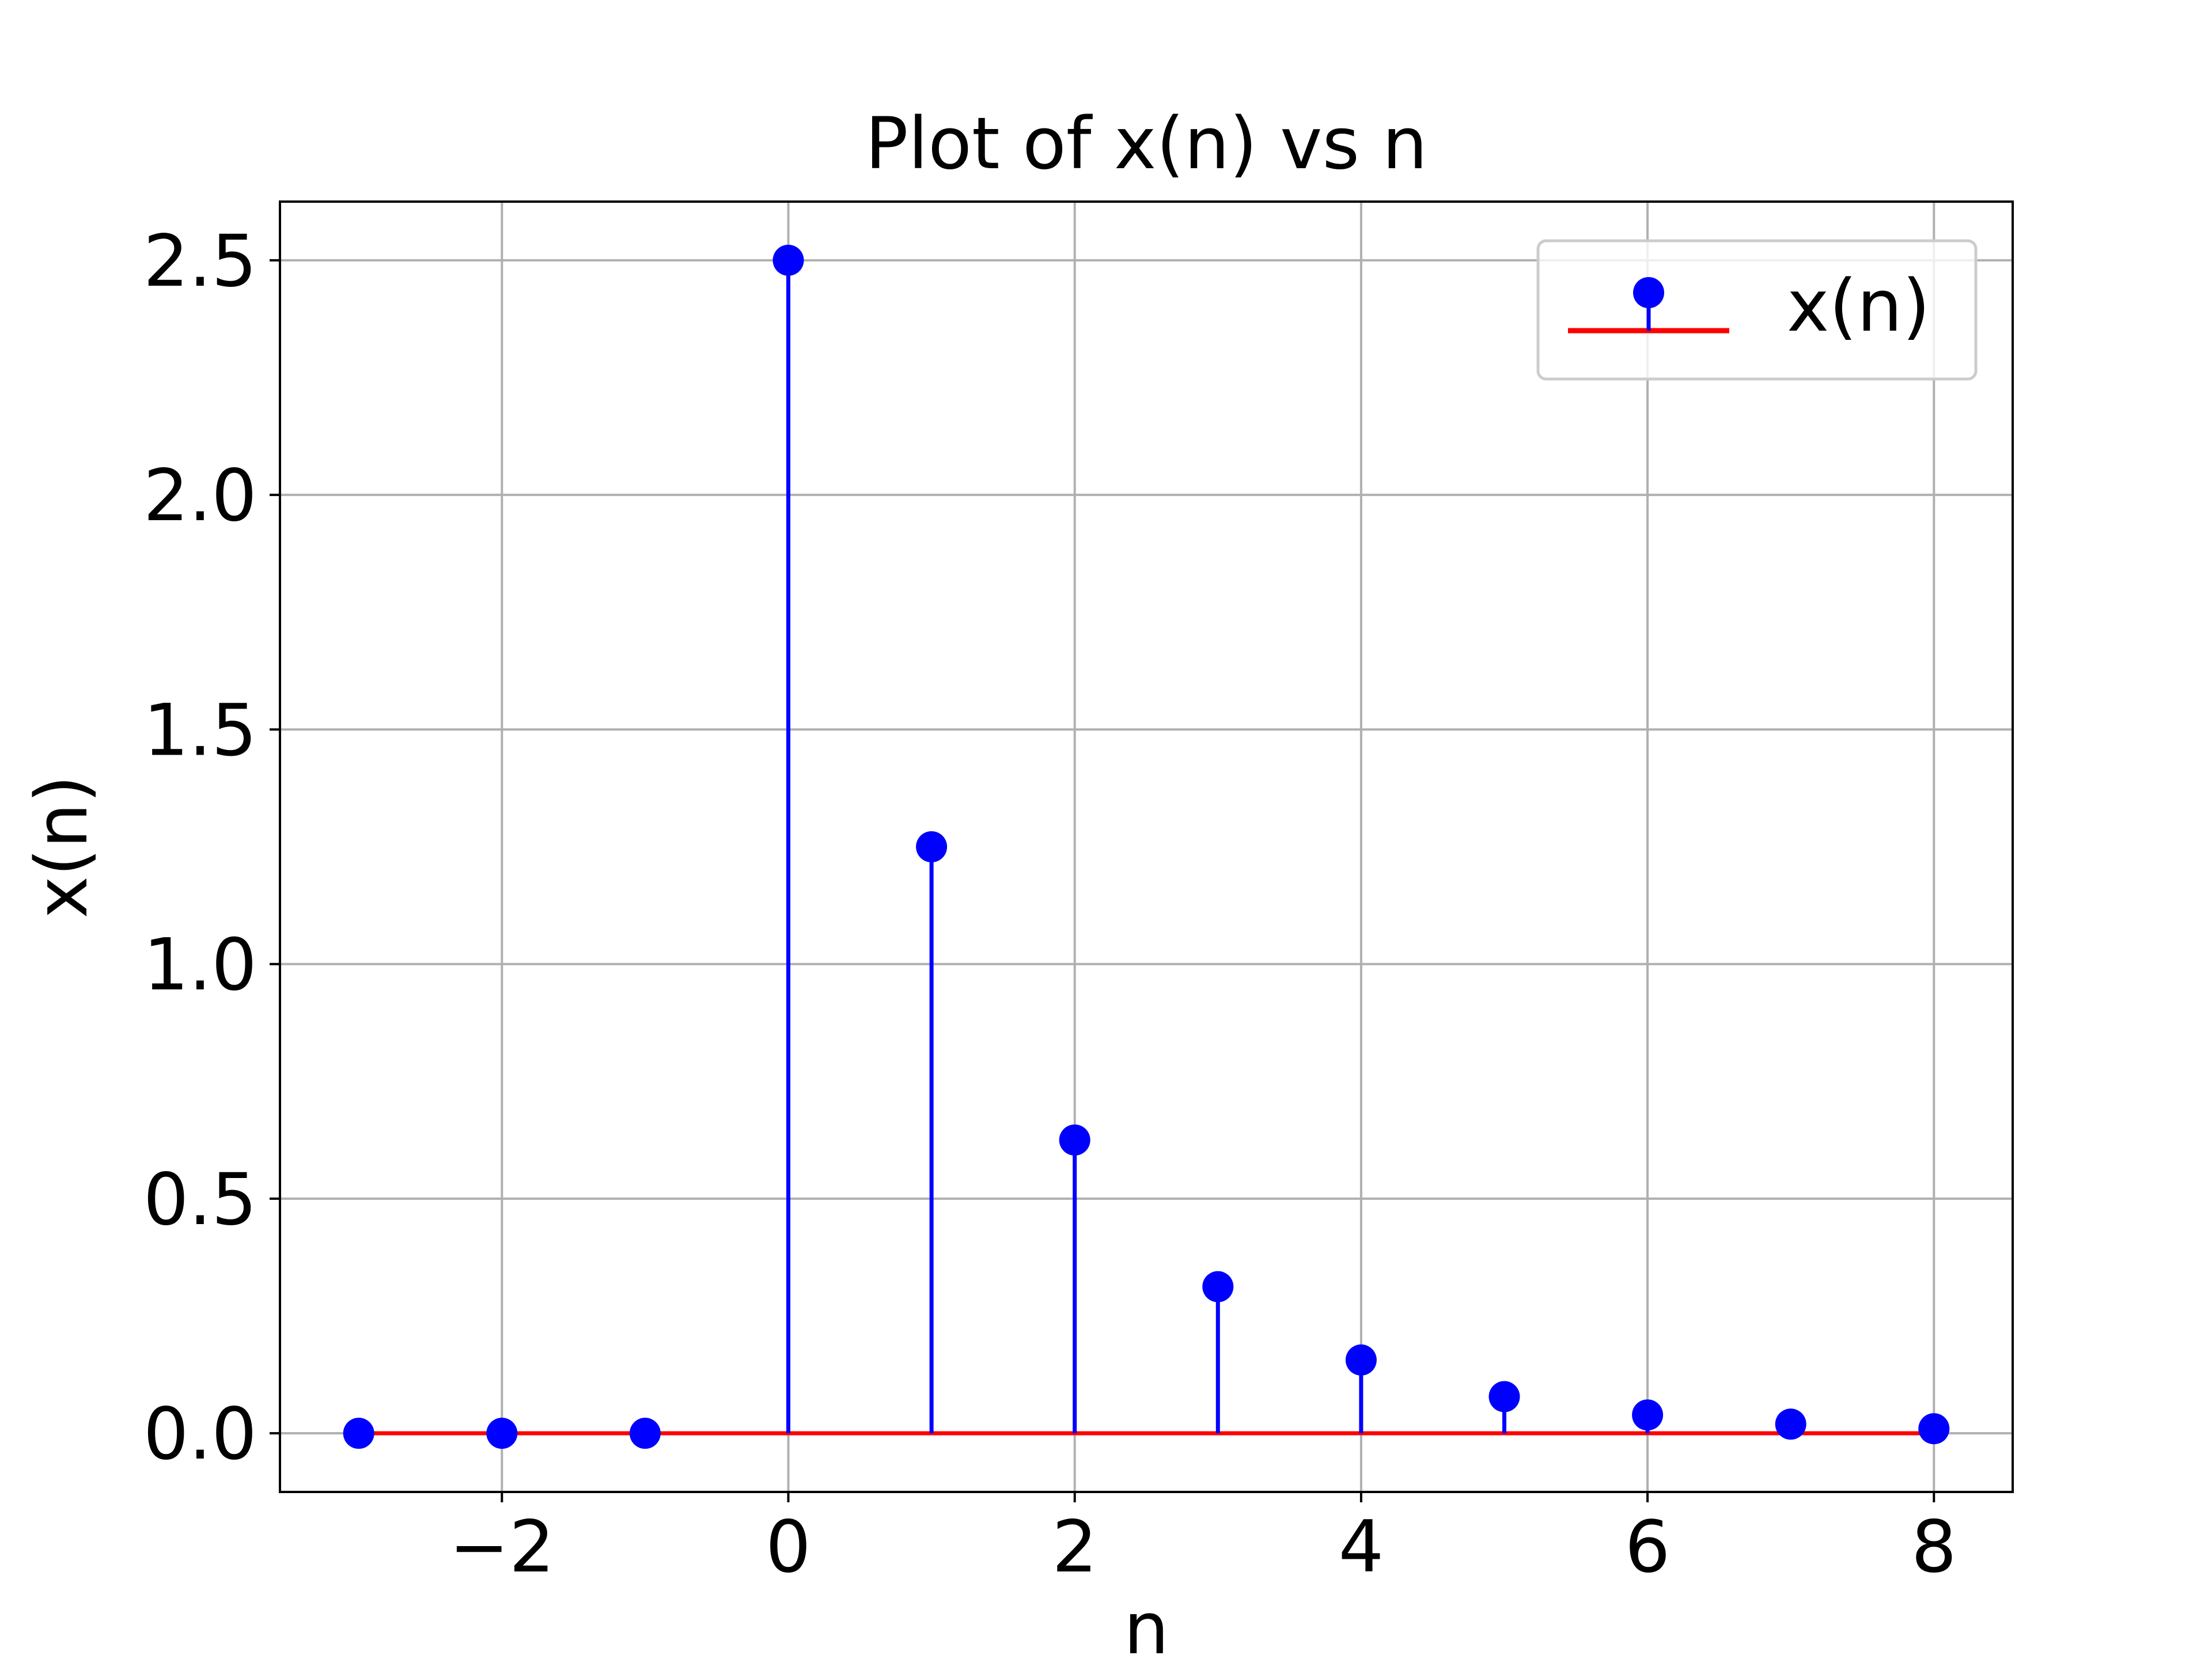  I want to click on x-tick-label: 4, so click(1361, 1547).